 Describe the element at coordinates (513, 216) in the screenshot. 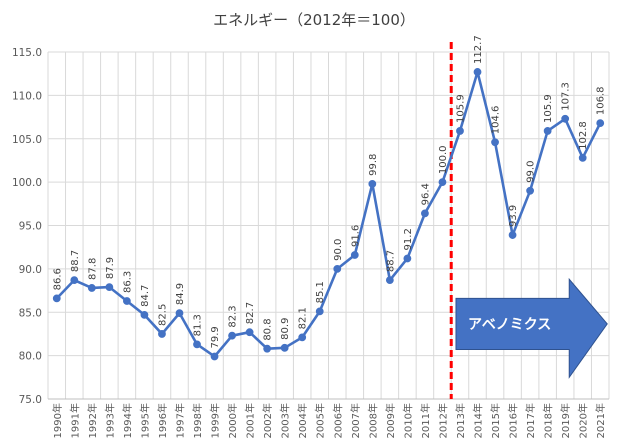

I see `data-label: 93.9` at that location.